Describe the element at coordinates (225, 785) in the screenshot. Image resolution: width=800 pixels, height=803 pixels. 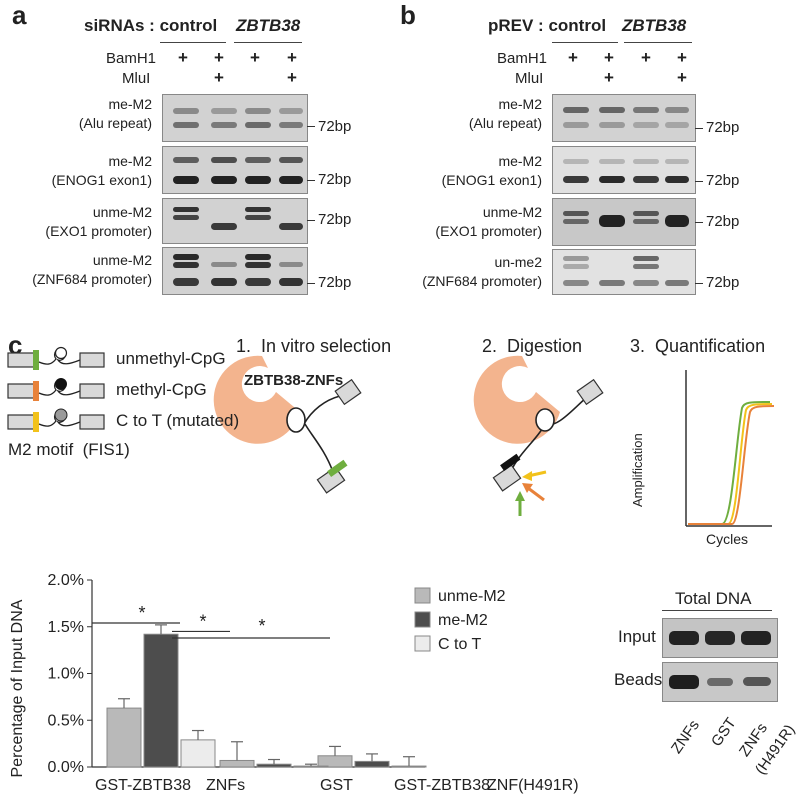
I see `x-tick-label: ZNFs` at that location.